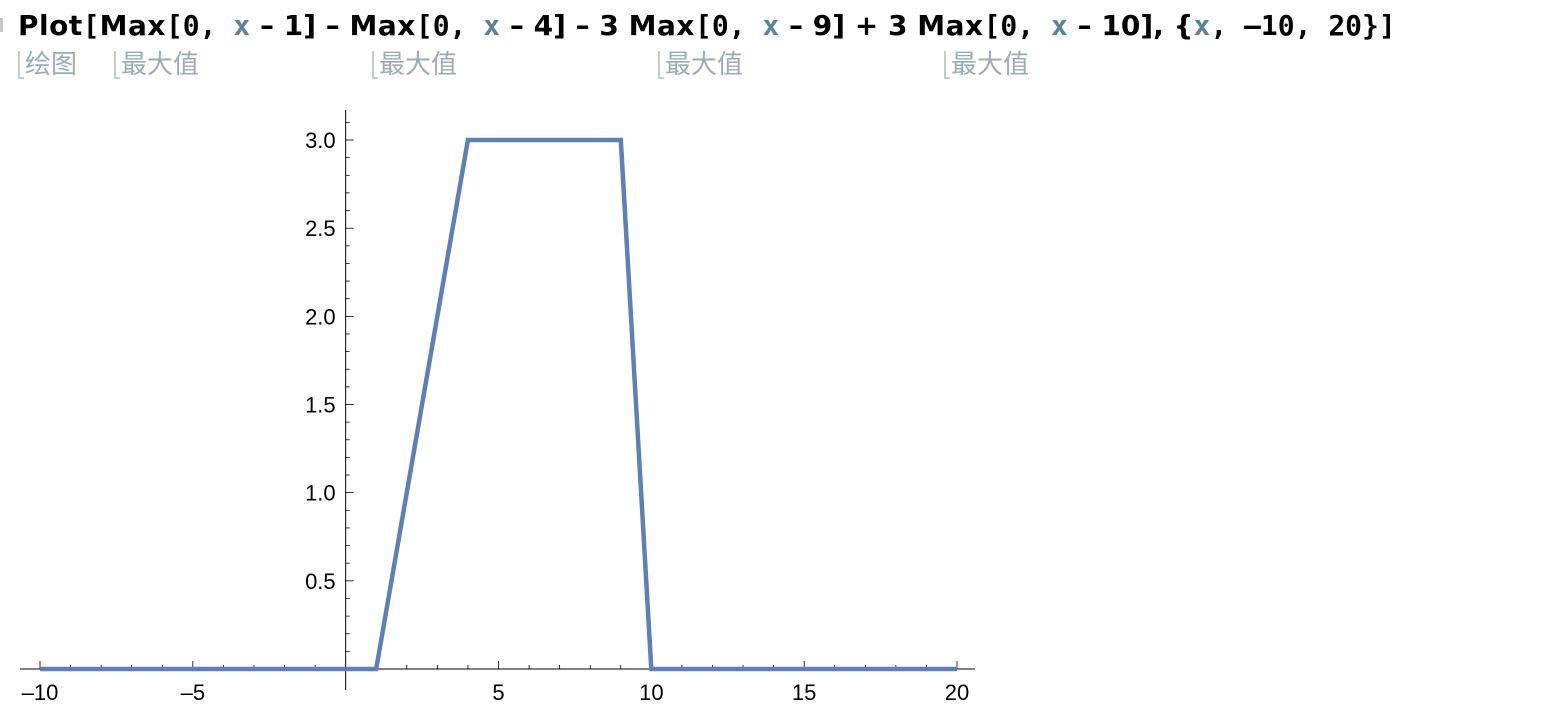 The width and height of the screenshot is (1541, 707). I want to click on x-tick-label: 10, so click(651, 692).